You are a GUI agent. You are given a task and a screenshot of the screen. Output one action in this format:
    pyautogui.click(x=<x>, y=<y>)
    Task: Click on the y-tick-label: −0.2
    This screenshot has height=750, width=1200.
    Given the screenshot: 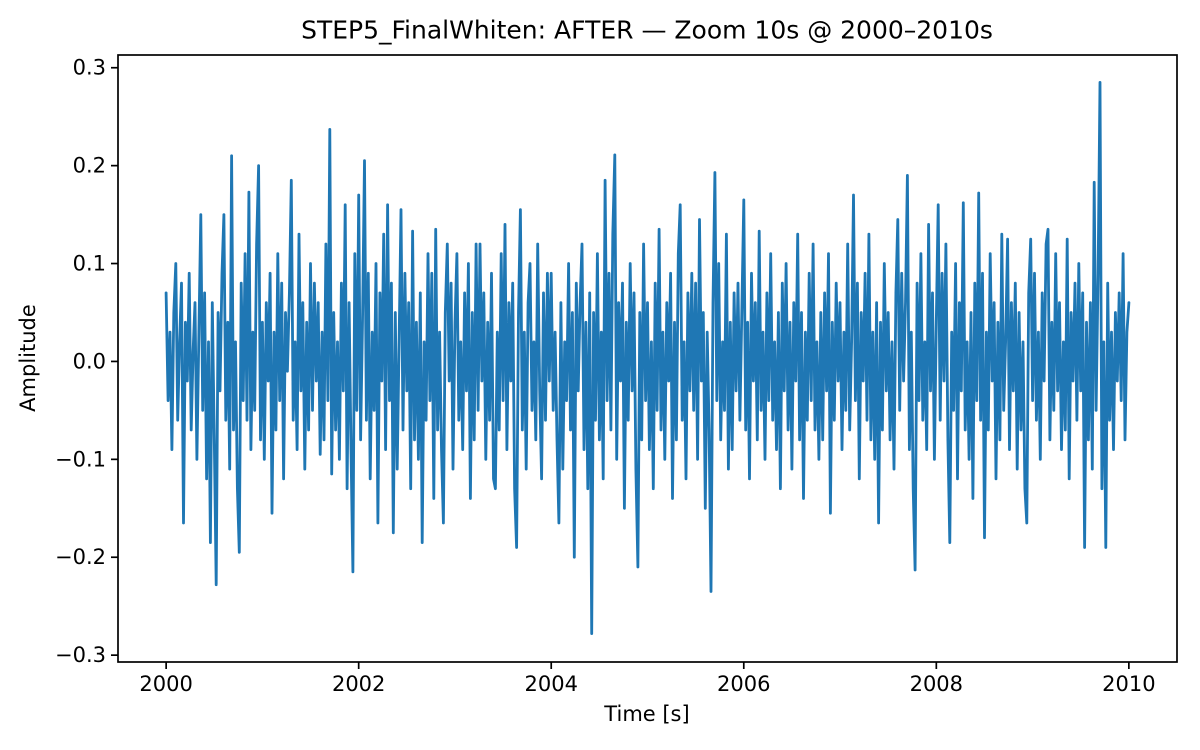 What is the action you would take?
    pyautogui.click(x=80, y=557)
    